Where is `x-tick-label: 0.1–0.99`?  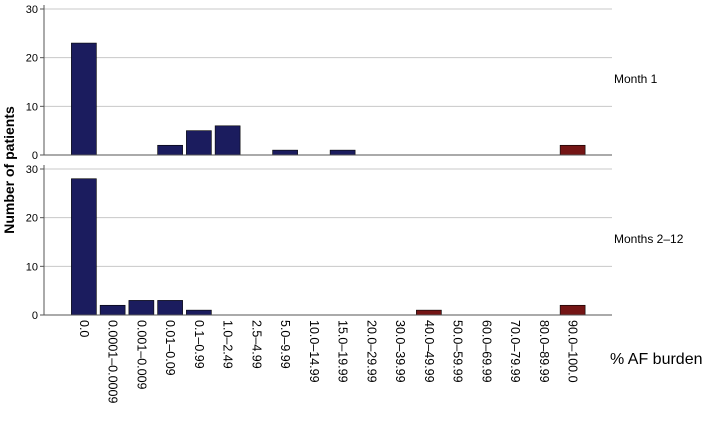 x-tick-label: 0.1–0.99 is located at coordinates (199, 344).